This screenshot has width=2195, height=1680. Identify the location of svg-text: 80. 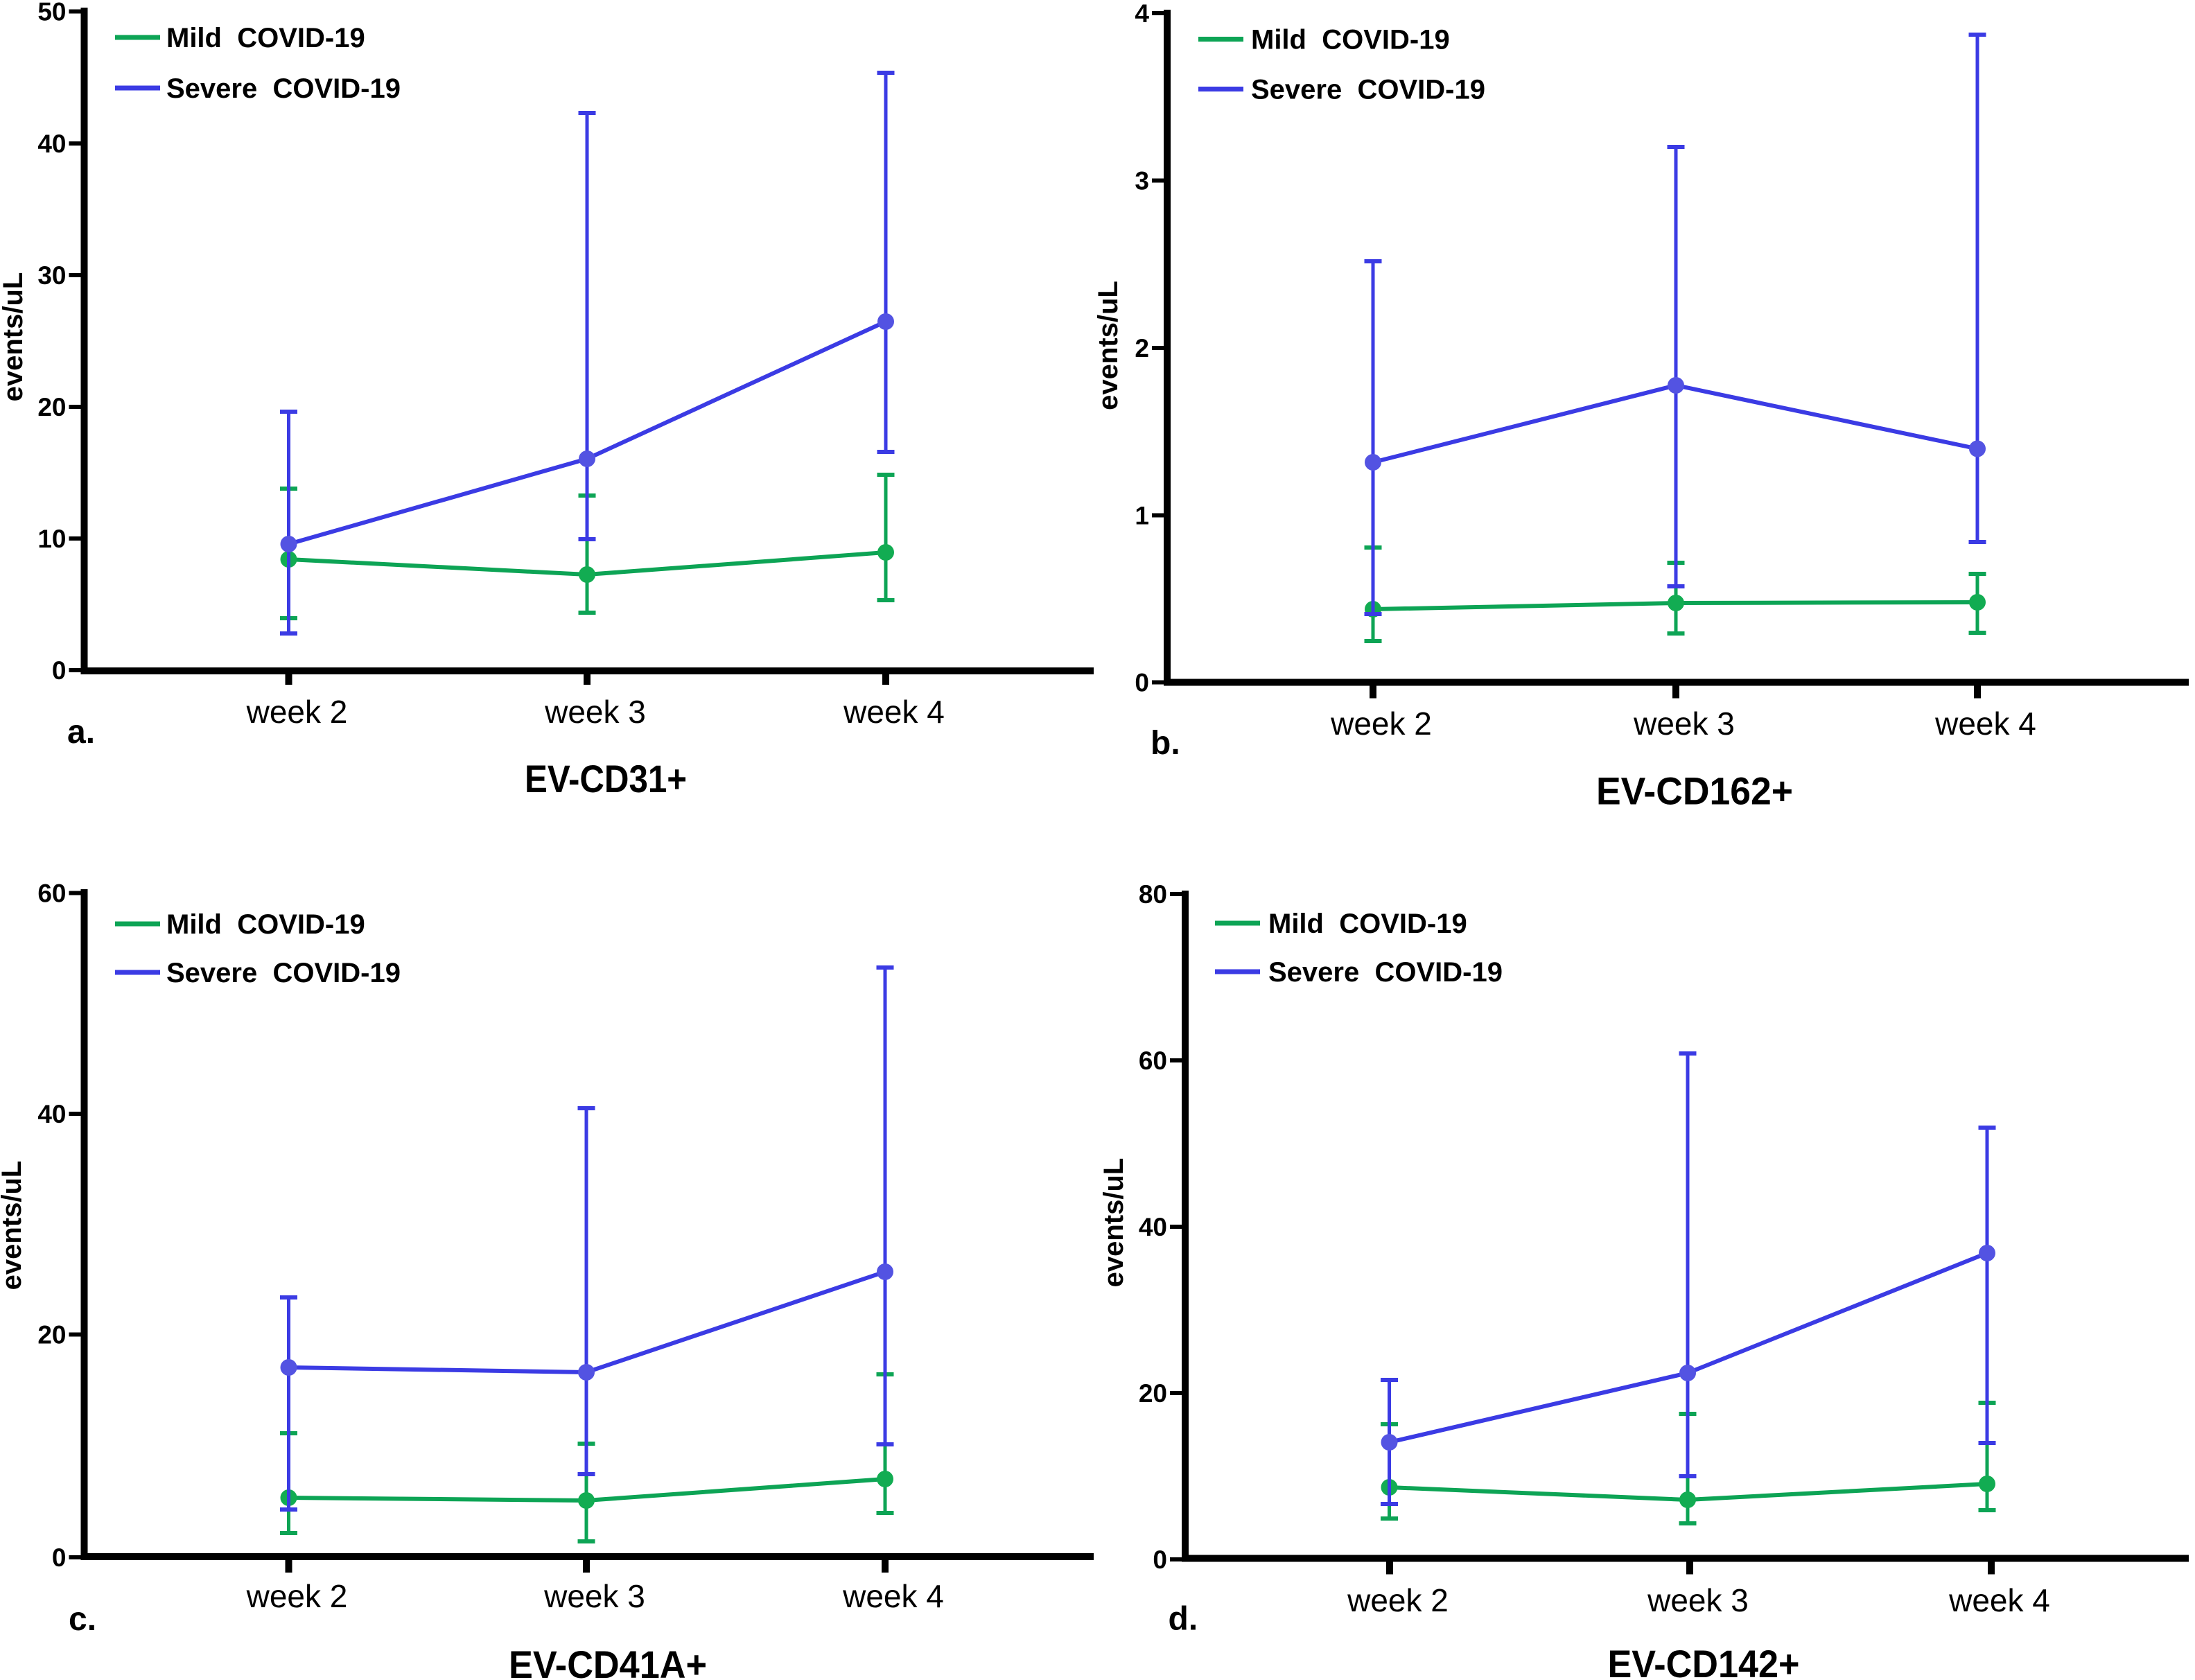
(1153, 894).